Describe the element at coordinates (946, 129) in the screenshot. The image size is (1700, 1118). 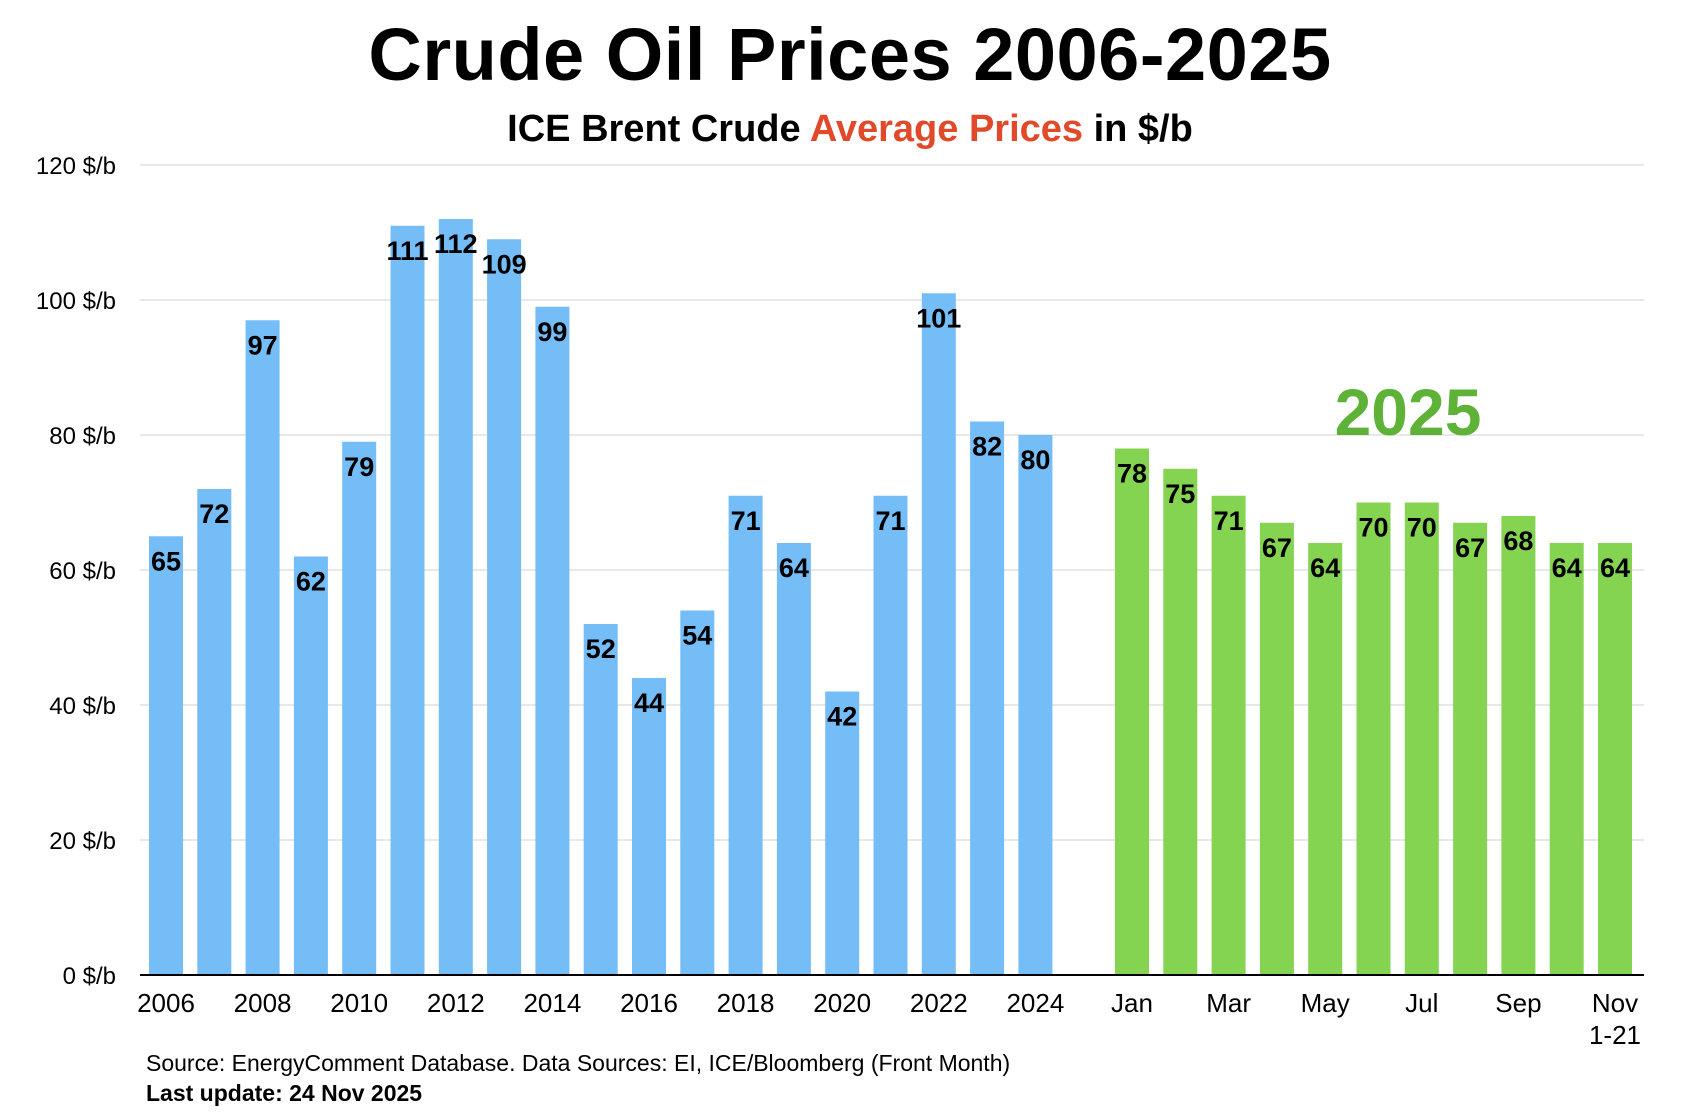
I see `subtitle-highlight: Average Prices` at that location.